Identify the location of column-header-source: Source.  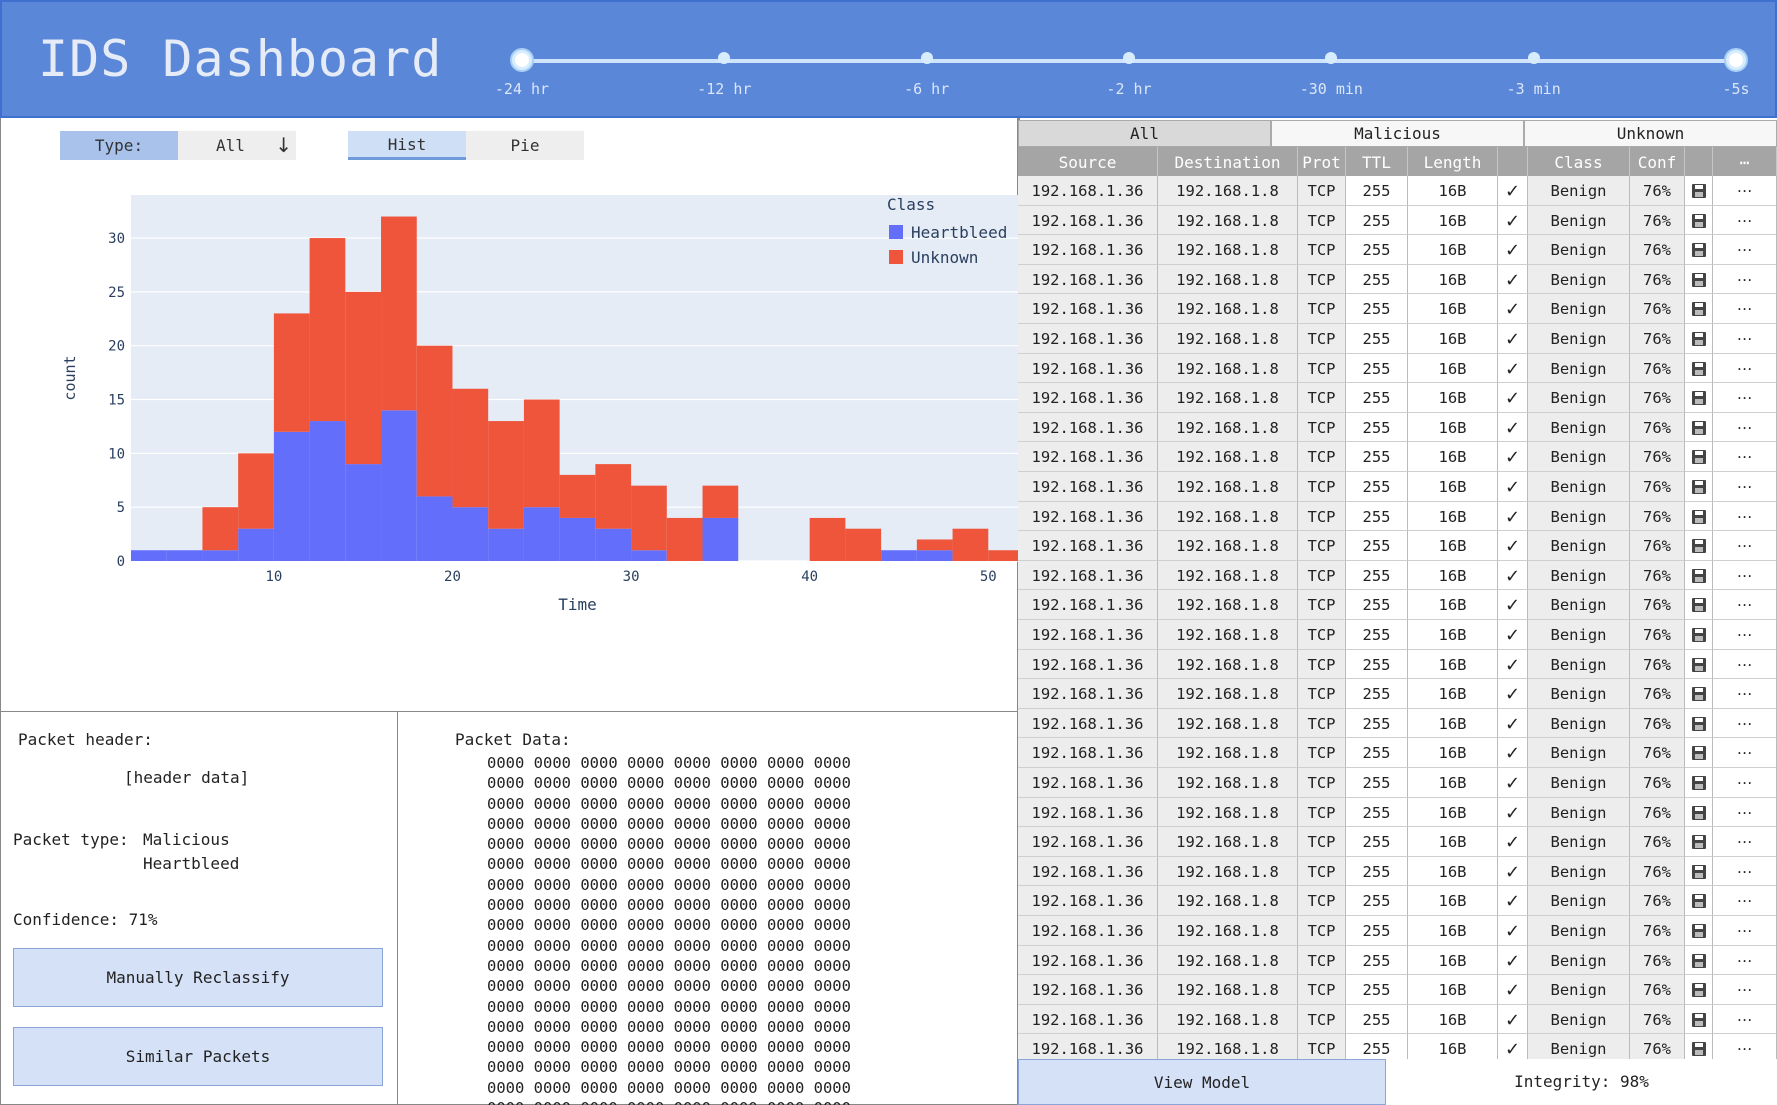
(1088, 161).